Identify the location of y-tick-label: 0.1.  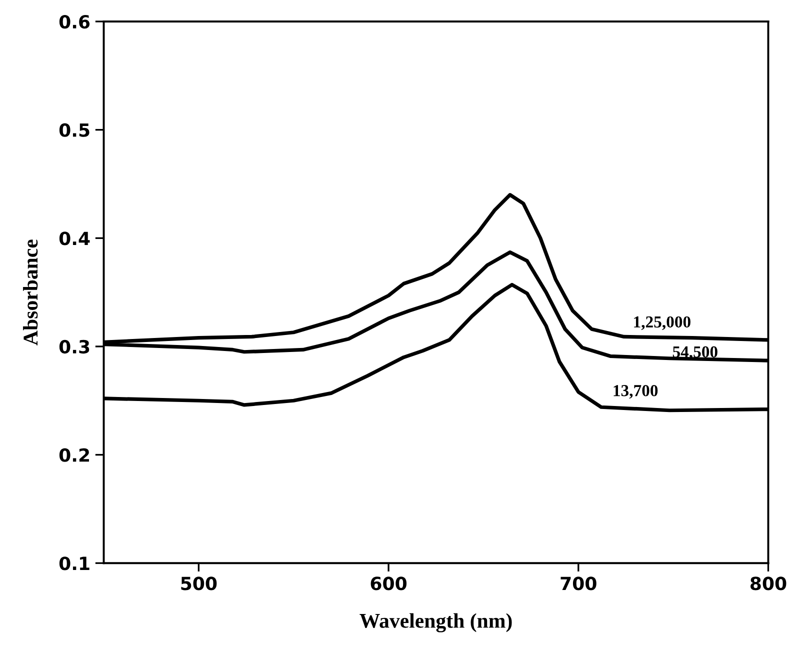
(74, 563).